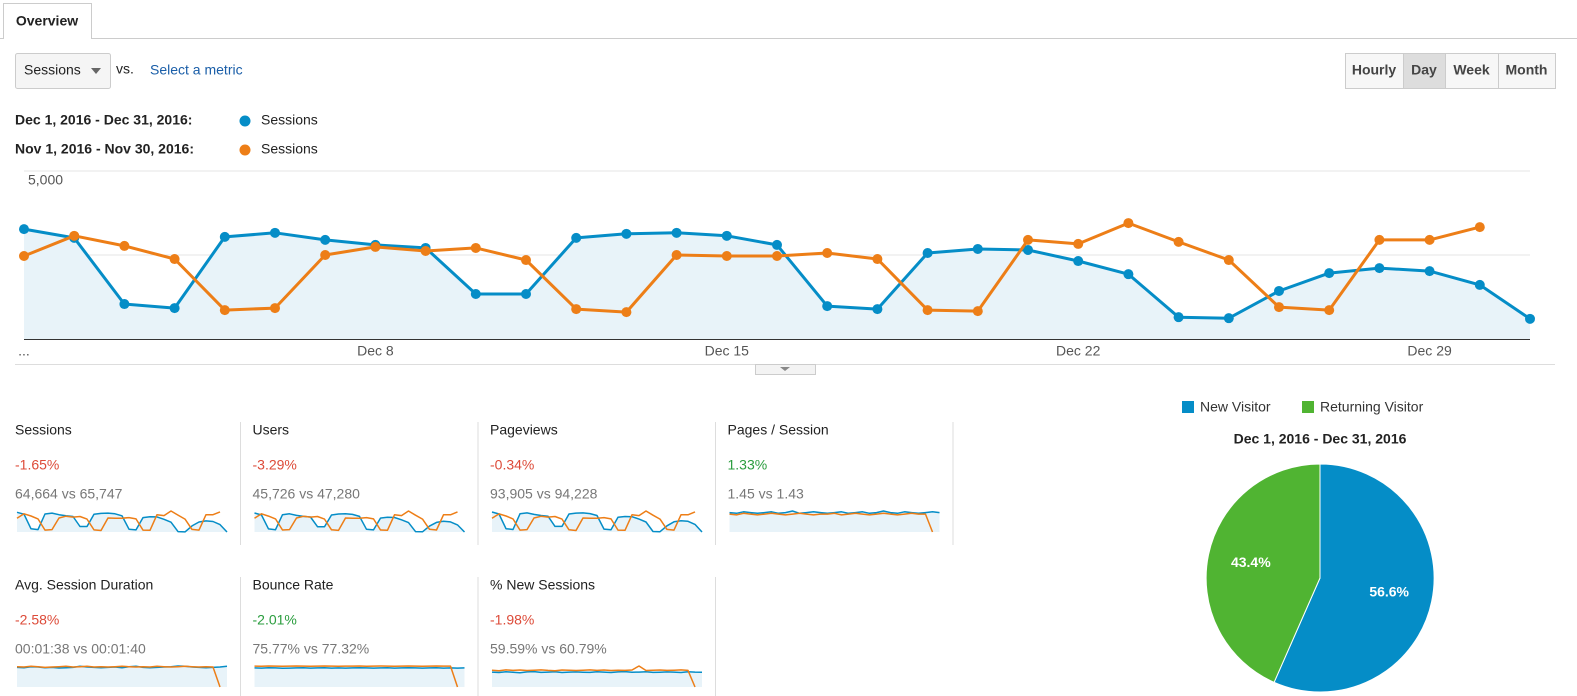  I want to click on metric-dropdown, so click(63, 71).